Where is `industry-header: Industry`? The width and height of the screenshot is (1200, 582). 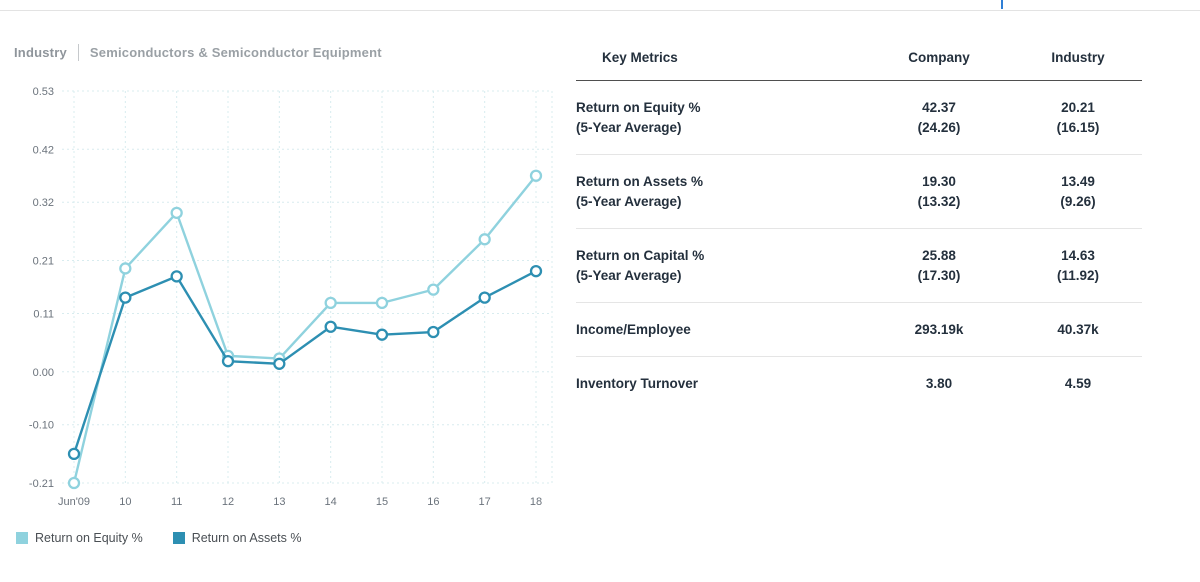
industry-header: Industry is located at coordinates (1078, 57).